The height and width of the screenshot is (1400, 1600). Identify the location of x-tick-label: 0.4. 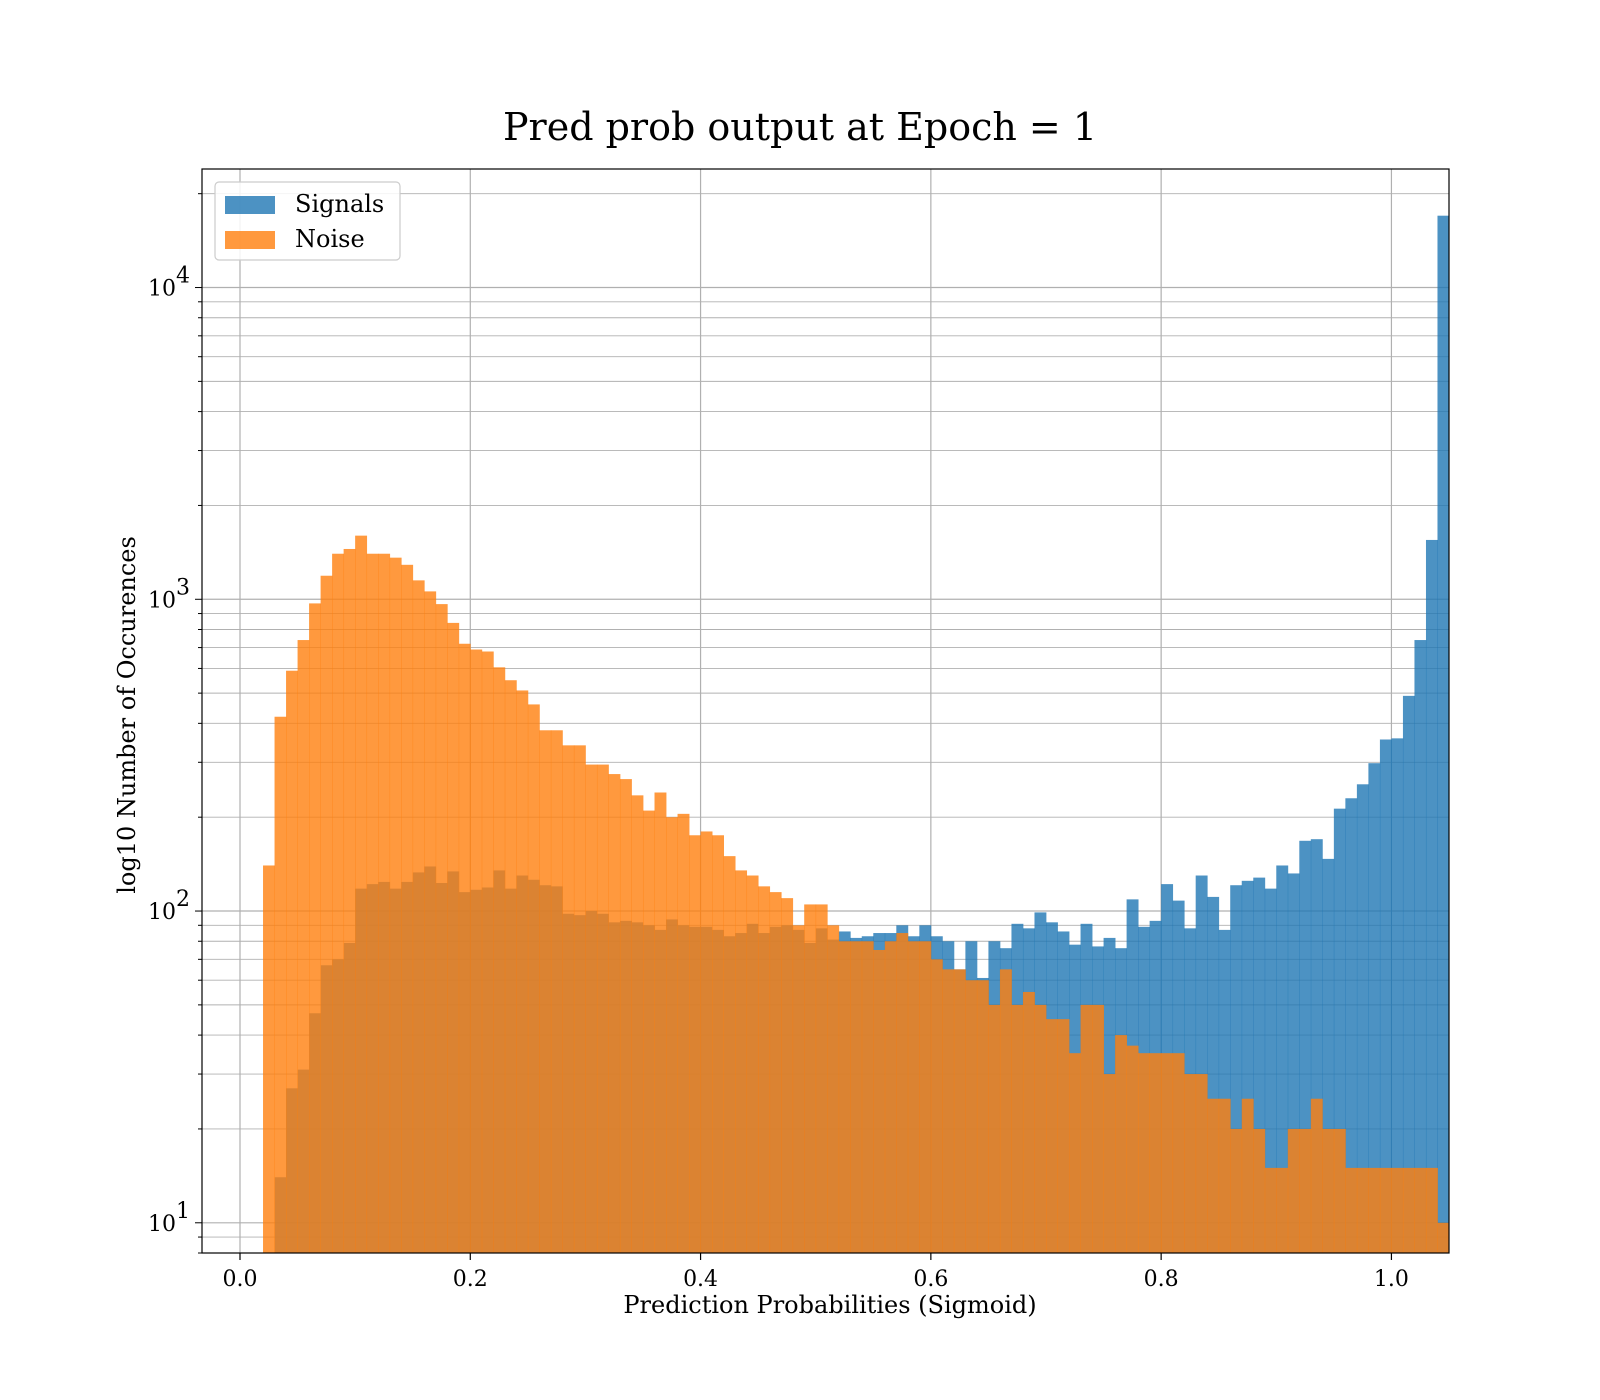
(700, 1279).